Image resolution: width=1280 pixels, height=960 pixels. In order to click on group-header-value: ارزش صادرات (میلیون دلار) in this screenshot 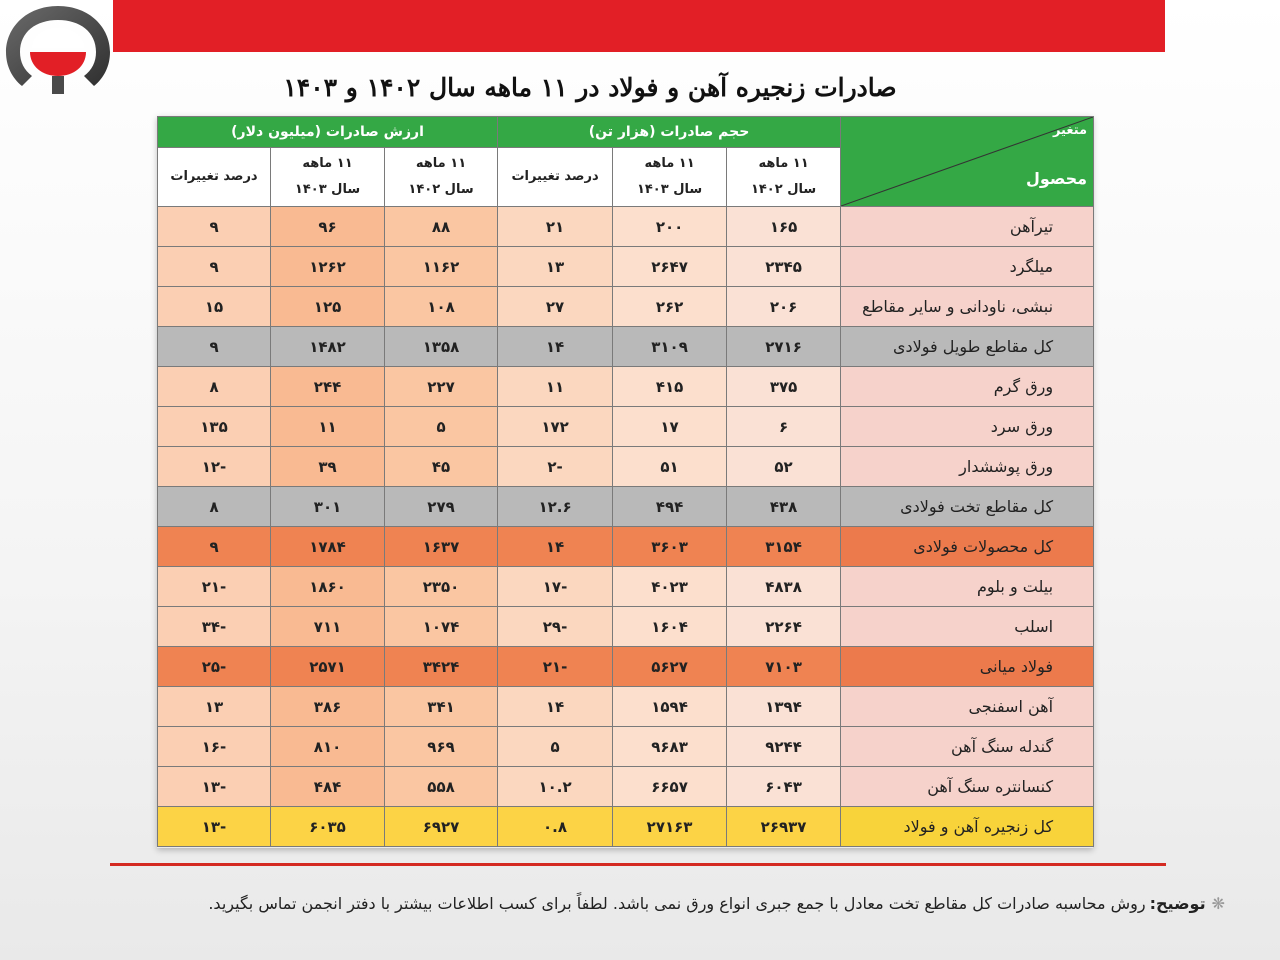, I will do `click(327, 132)`.